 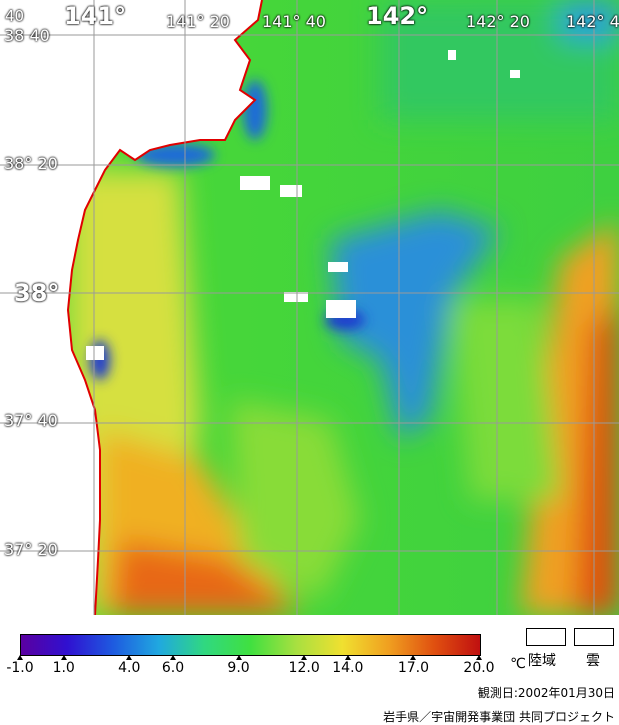 What do you see at coordinates (20, 668) in the screenshot?
I see `colorbar-tick-label: -1.0` at bounding box center [20, 668].